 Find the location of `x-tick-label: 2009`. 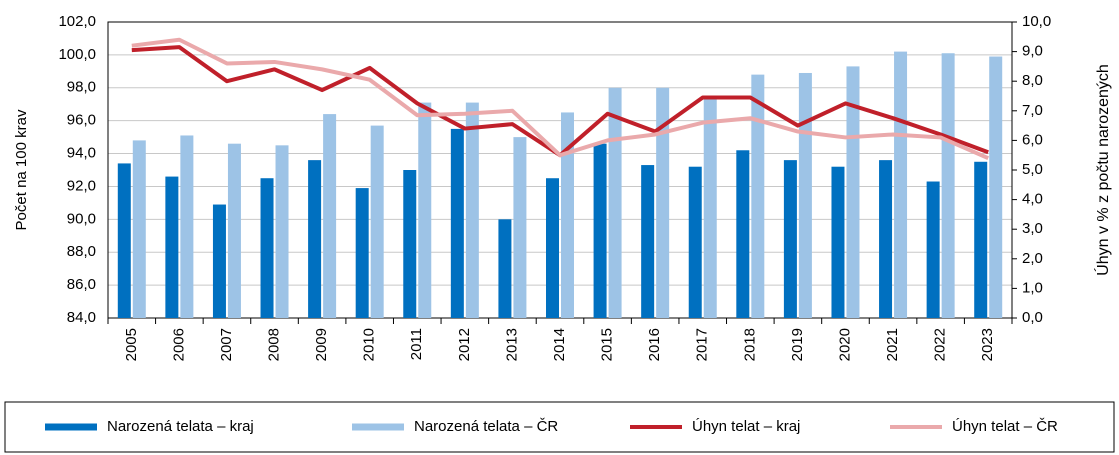

x-tick-label: 2009 is located at coordinates (321, 344).